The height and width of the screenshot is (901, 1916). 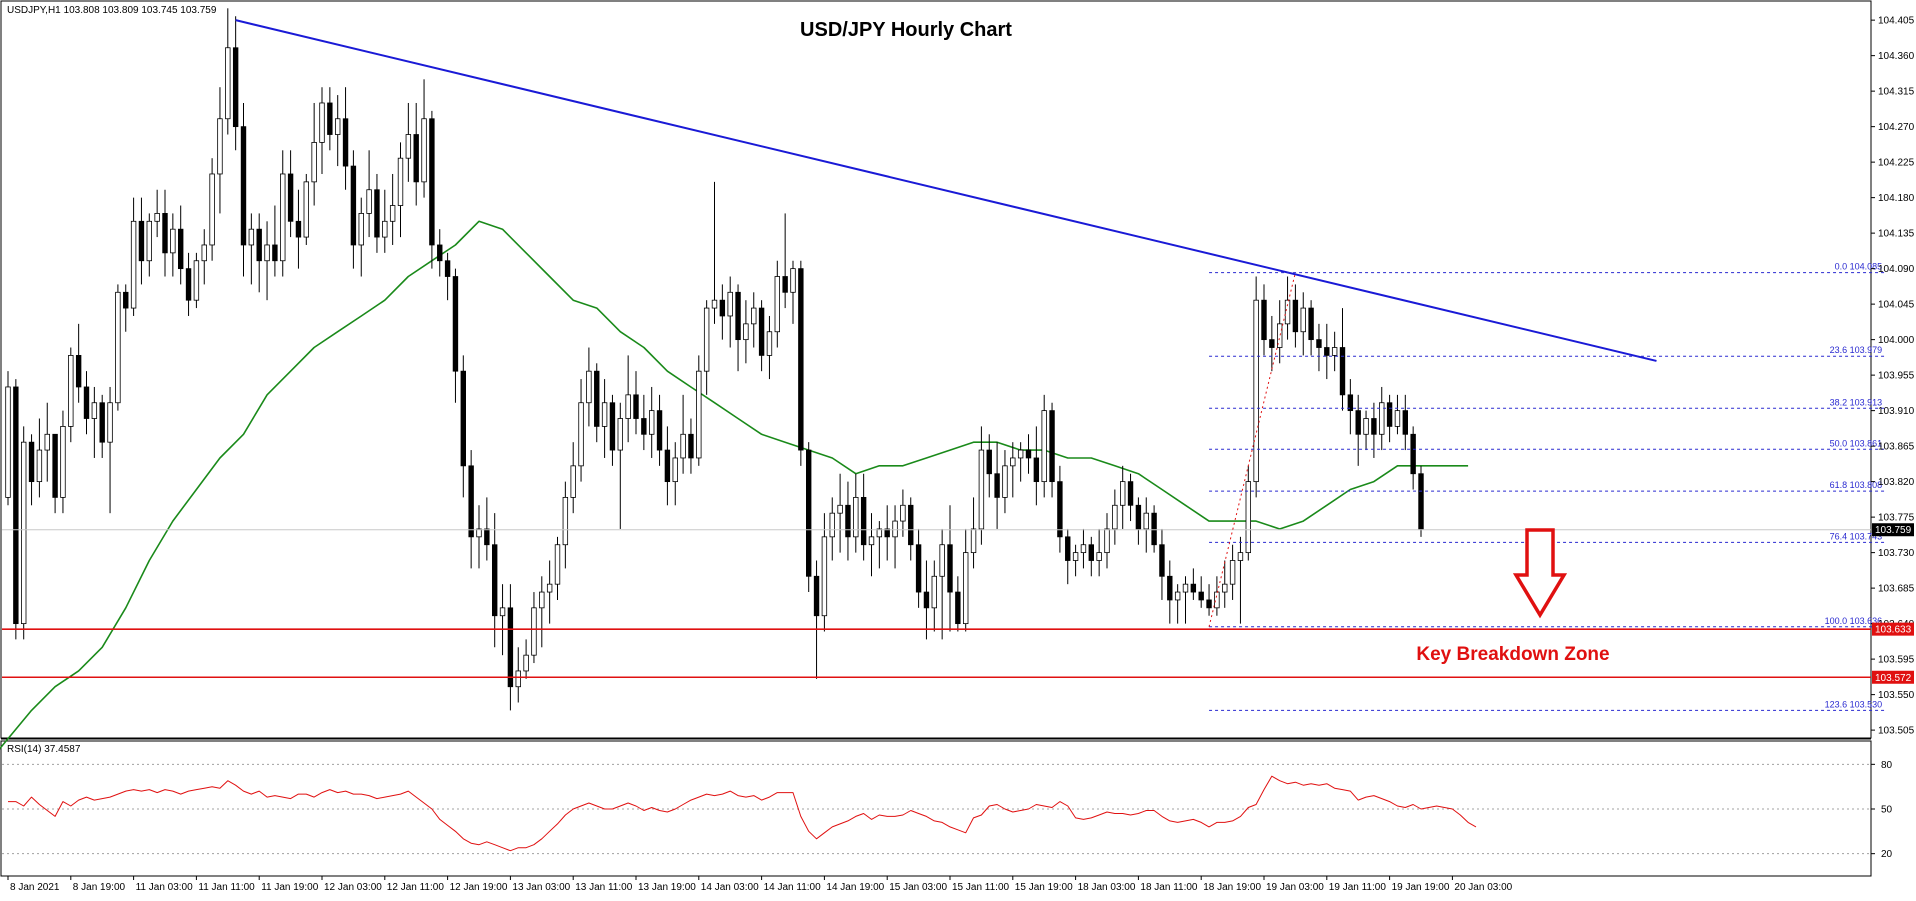 I want to click on x-tick-label: 8 Jan 19:00, so click(x=99, y=887).